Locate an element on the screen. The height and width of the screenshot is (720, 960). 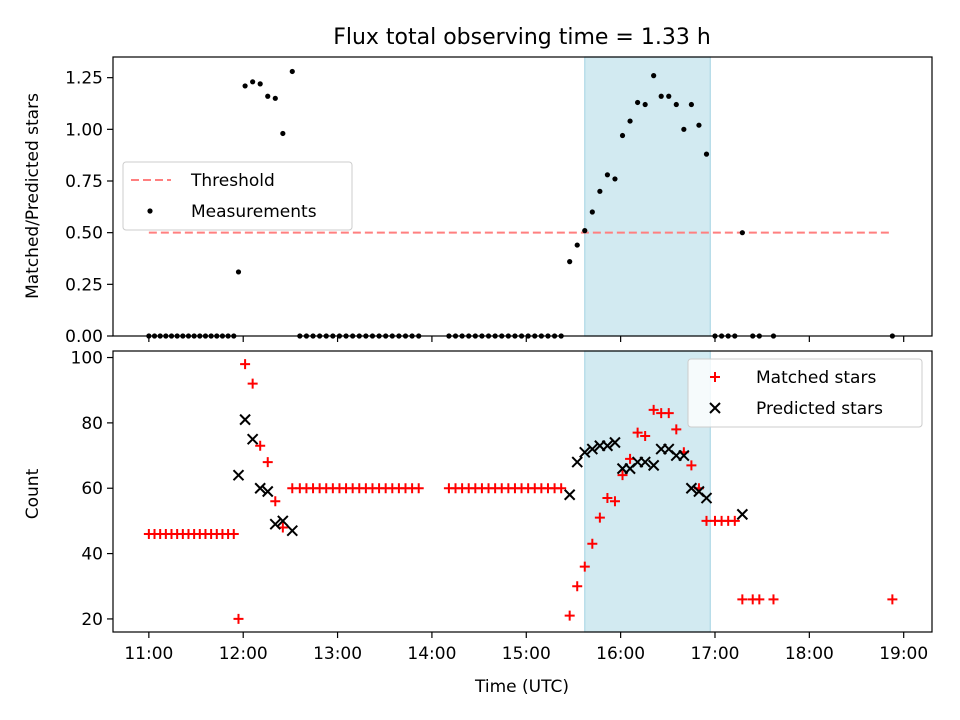
top-y-tick-label: 0.25 is located at coordinates (84, 285).